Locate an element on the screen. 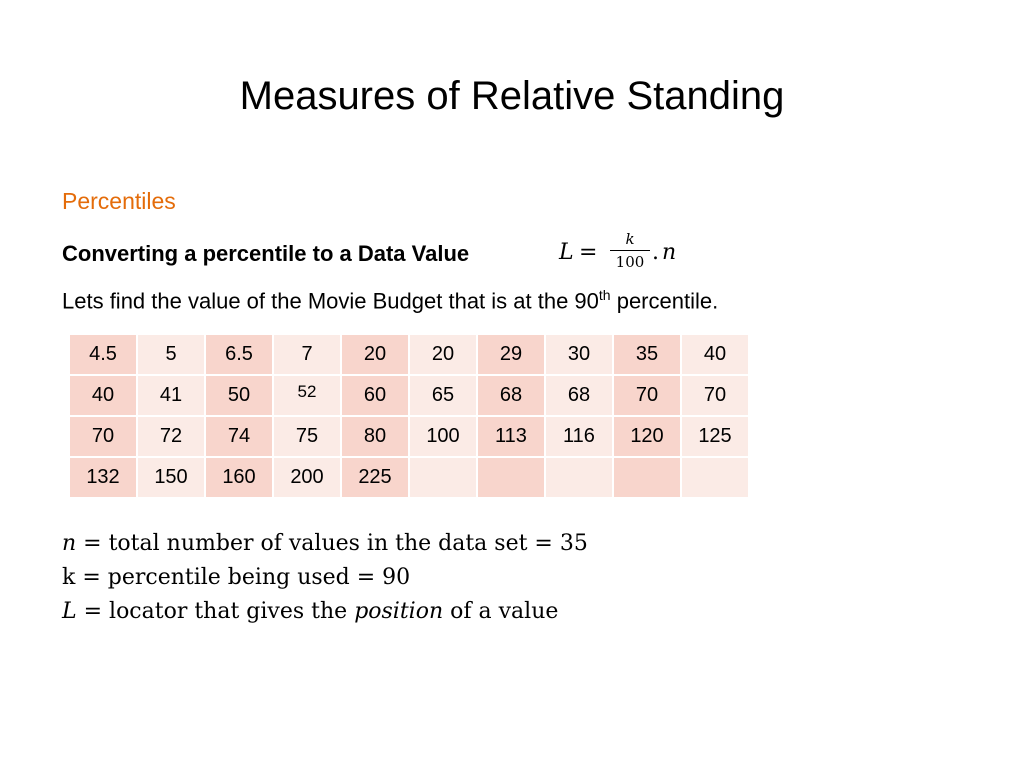 Image resolution: width=1024 pixels, height=768 pixels. table-cell: 75 is located at coordinates (307, 436).